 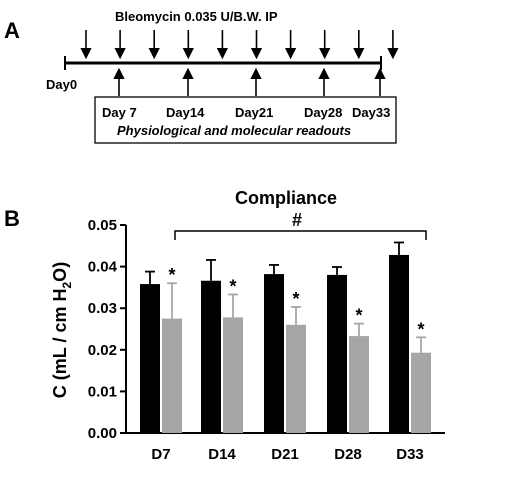 I want to click on readout-day-5: Day33, so click(x=371, y=112).